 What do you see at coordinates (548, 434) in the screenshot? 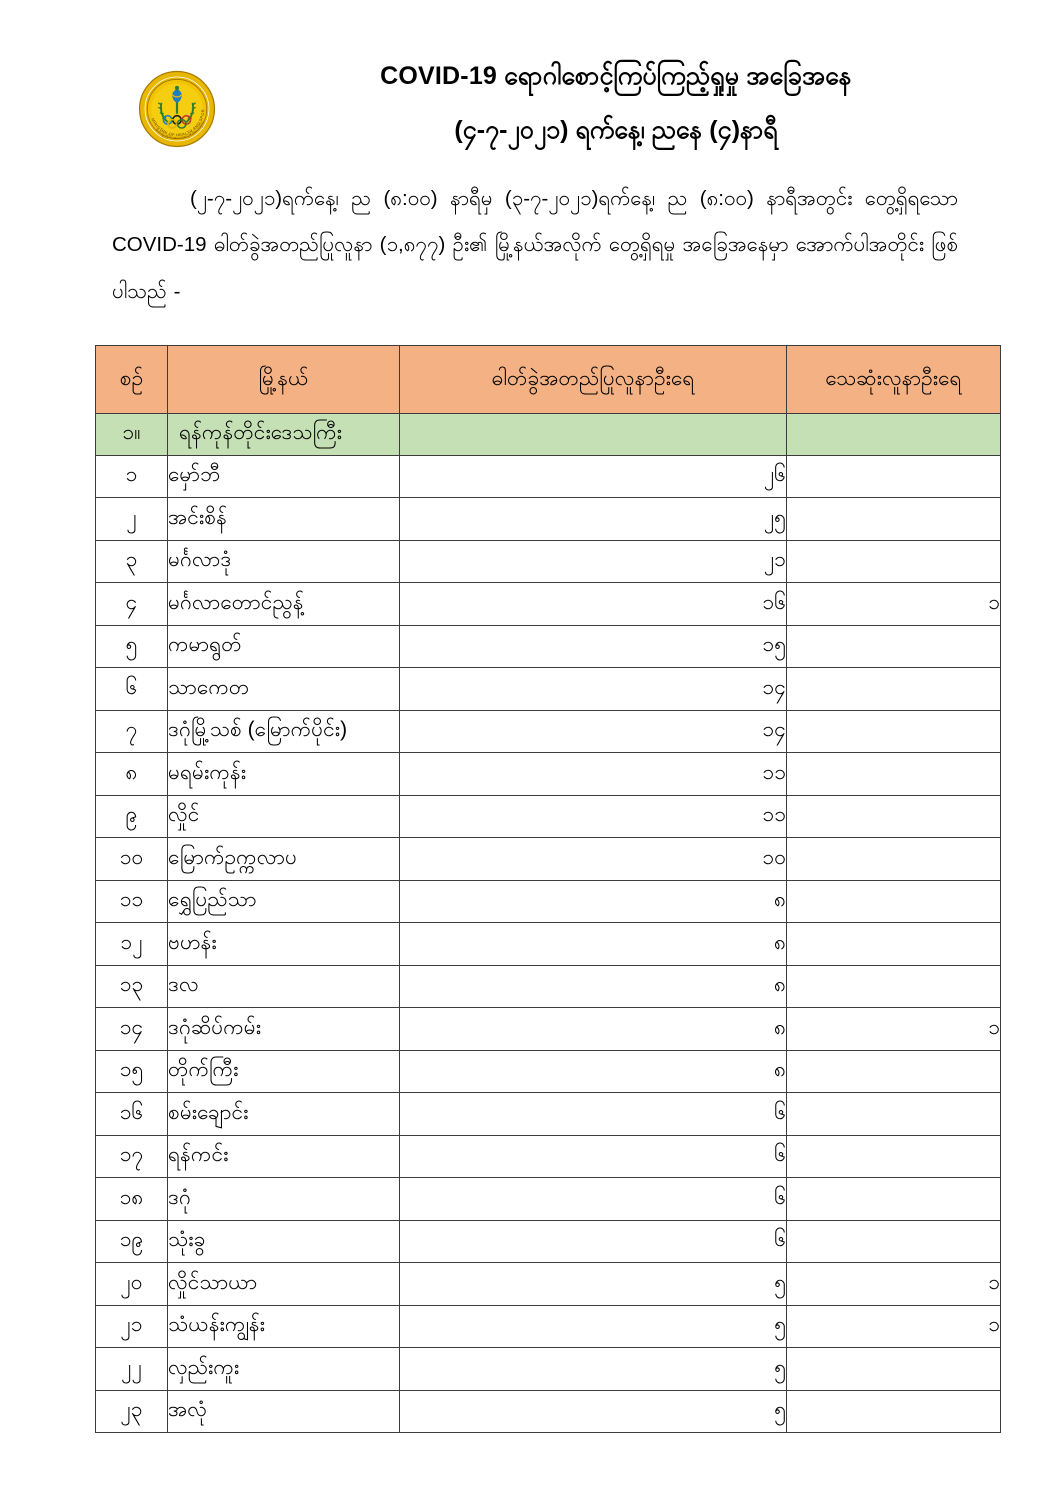
I see `region-row: ၁။ ရန်ကုန်တိုင်းဒေသကြီး` at bounding box center [548, 434].